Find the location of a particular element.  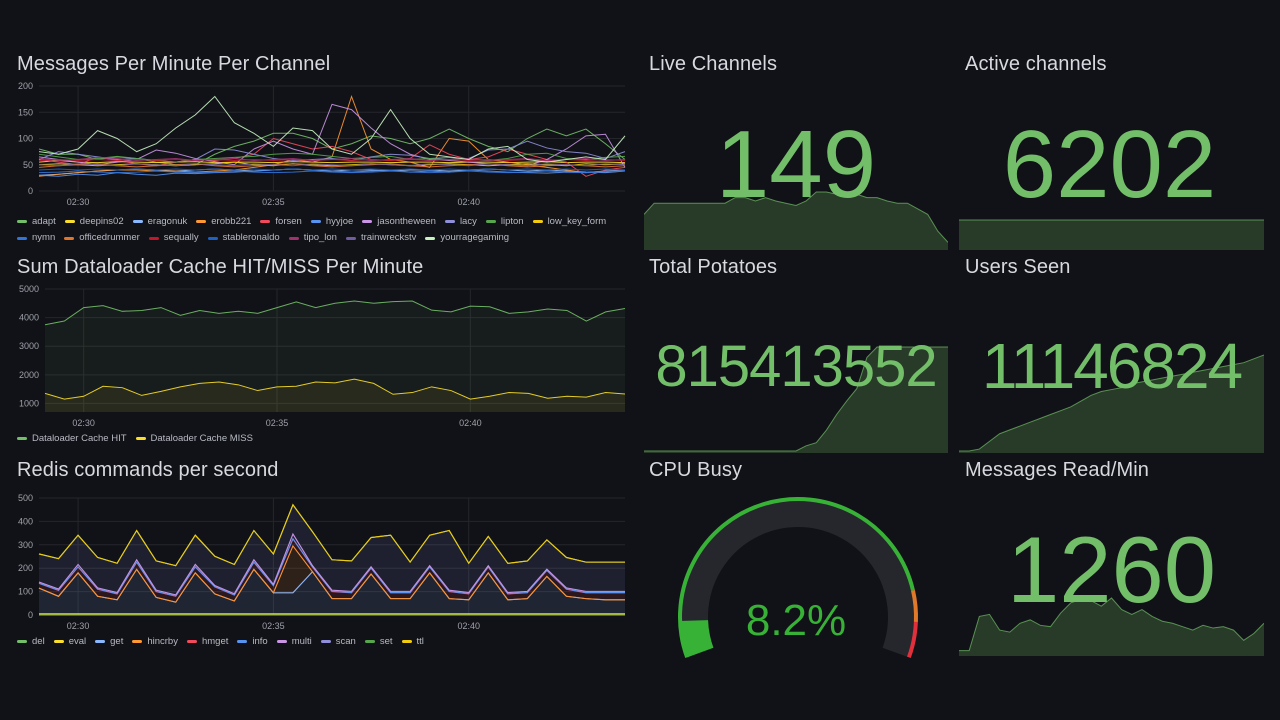

legend-item-info: info is located at coordinates (252, 641).